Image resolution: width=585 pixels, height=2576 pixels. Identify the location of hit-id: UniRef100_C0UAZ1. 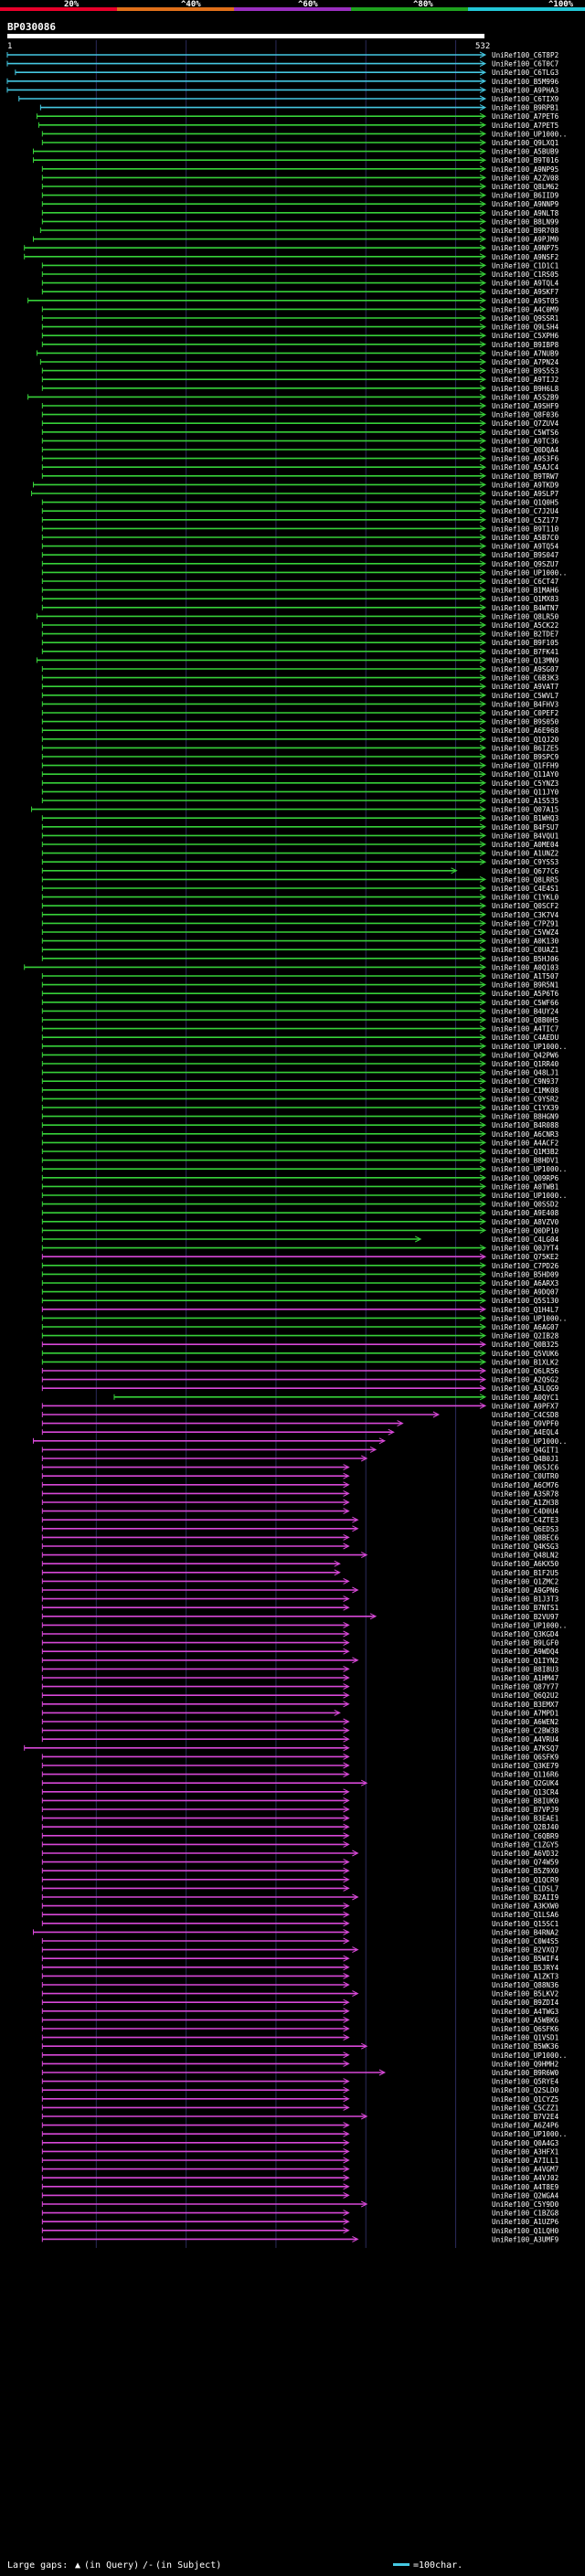
(525, 950).